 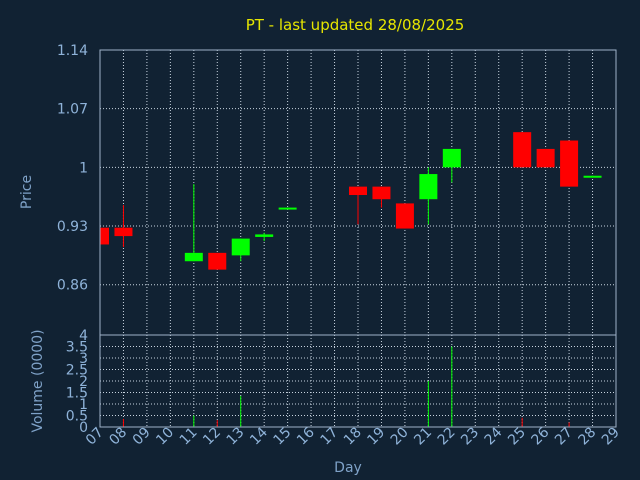 I want to click on x-tick-label: 24, so click(x=494, y=436).